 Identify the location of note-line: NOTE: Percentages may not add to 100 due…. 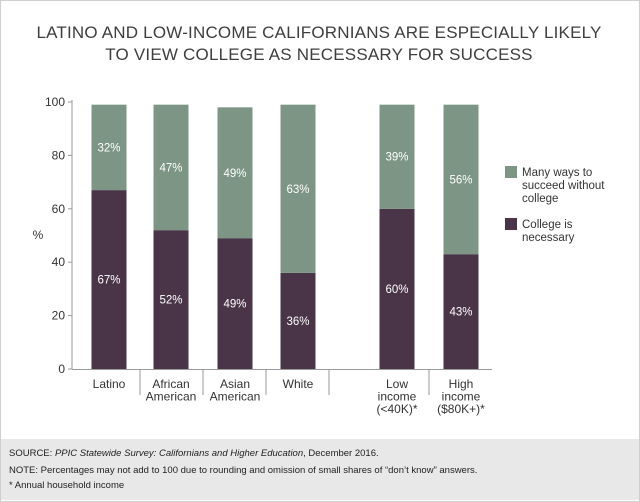
(243, 470).